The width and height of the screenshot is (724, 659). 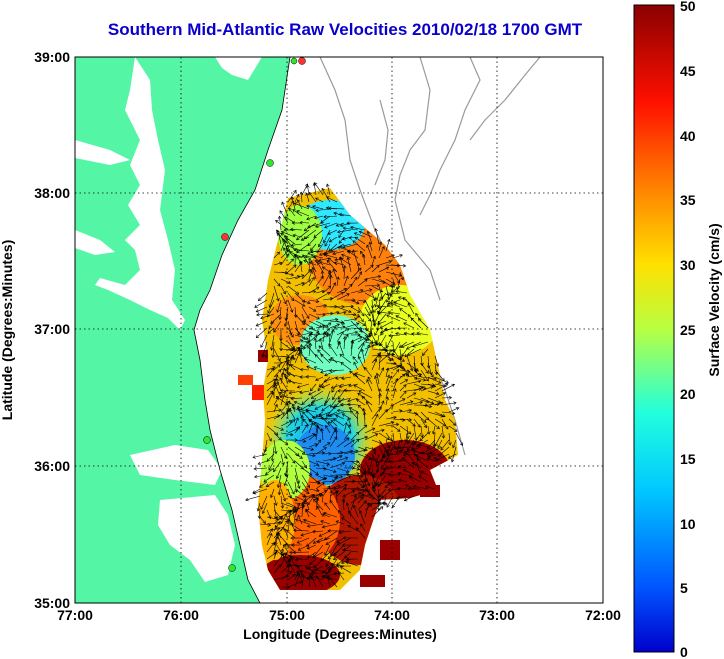 I want to click on colorbar-tick-label: 10, so click(x=688, y=524).